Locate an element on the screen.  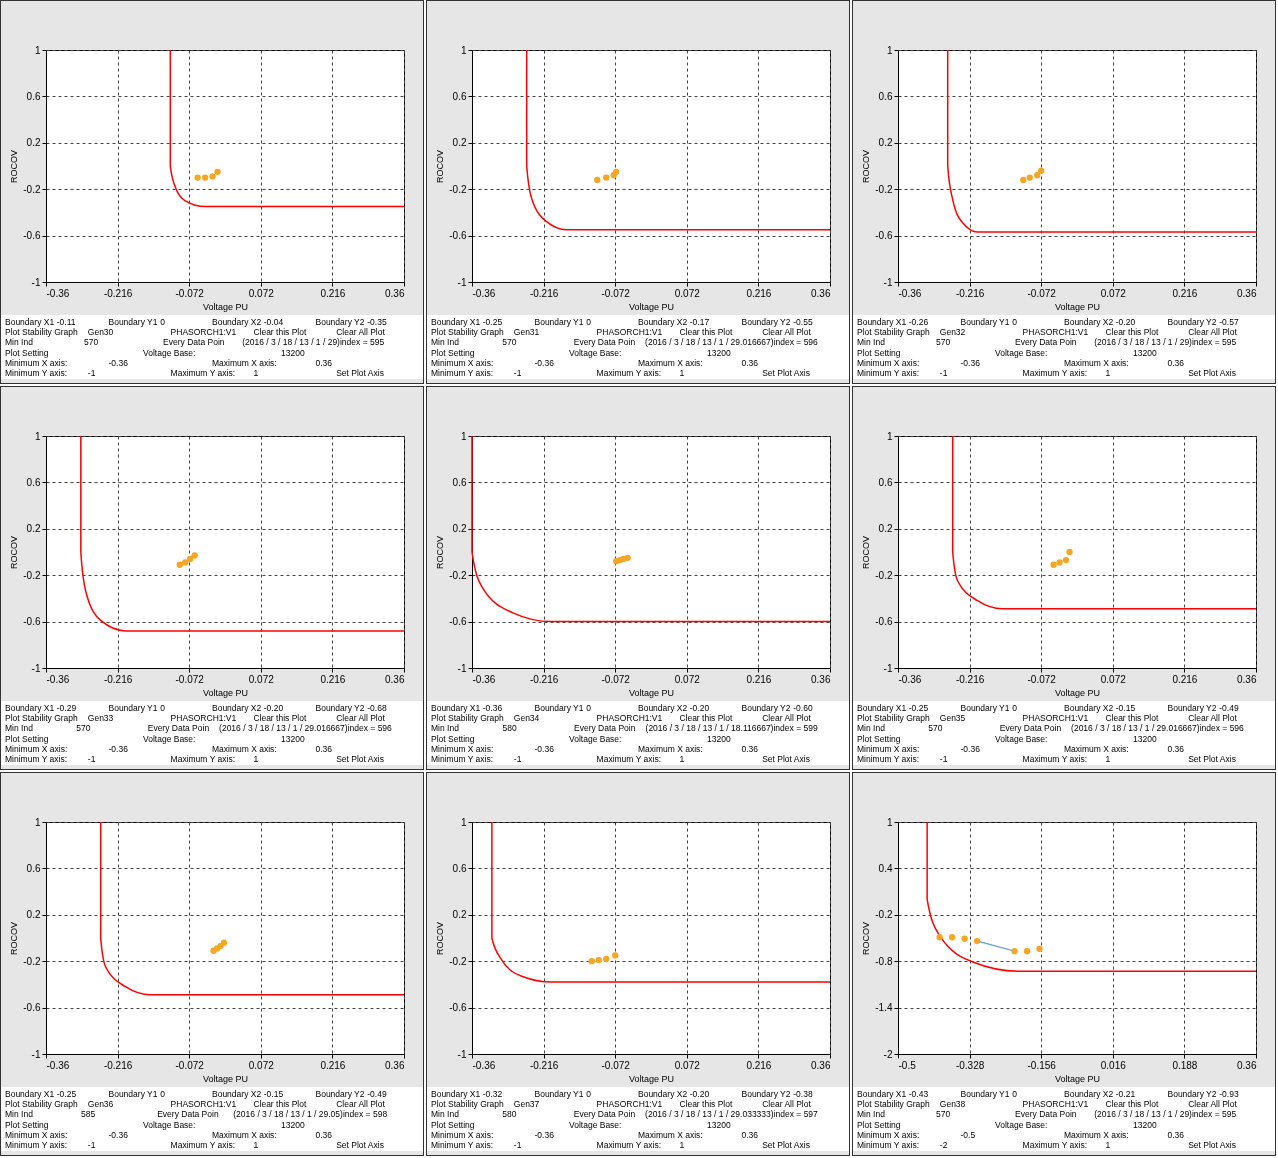
text: (2016 / 3 / 18 / 13 / 1 / 29.016667) is located at coordinates (283, 728).